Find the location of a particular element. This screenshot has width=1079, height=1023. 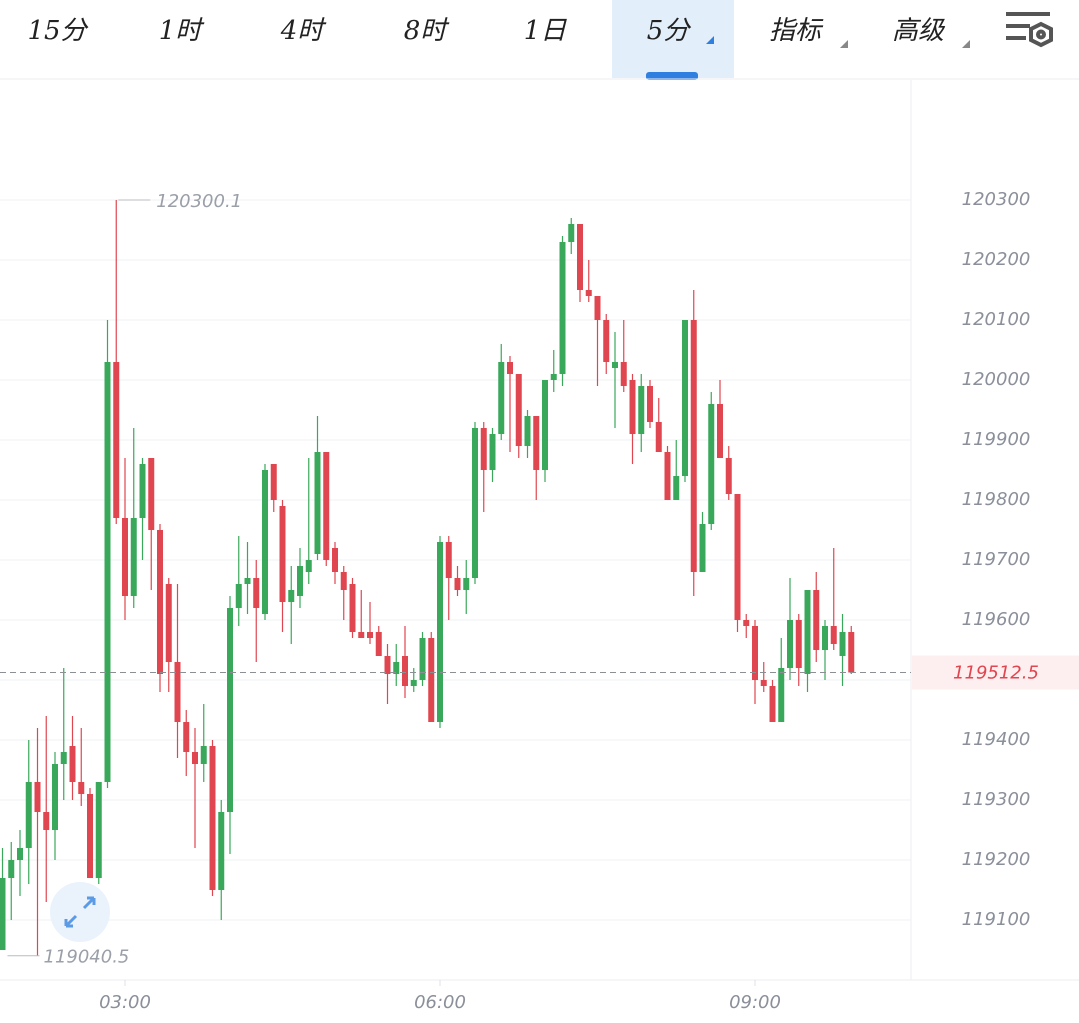

last-price-label: 119512.5 is located at coordinates (996, 673).